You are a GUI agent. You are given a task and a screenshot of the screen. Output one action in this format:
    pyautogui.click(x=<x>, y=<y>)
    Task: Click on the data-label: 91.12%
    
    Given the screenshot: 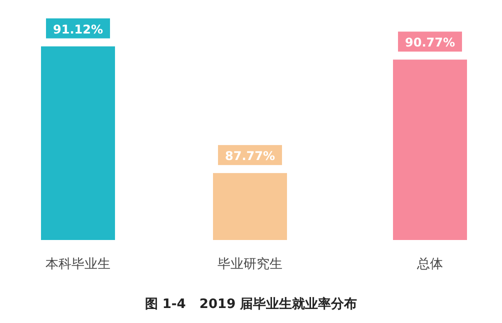 What is the action you would take?
    pyautogui.click(x=78, y=29)
    